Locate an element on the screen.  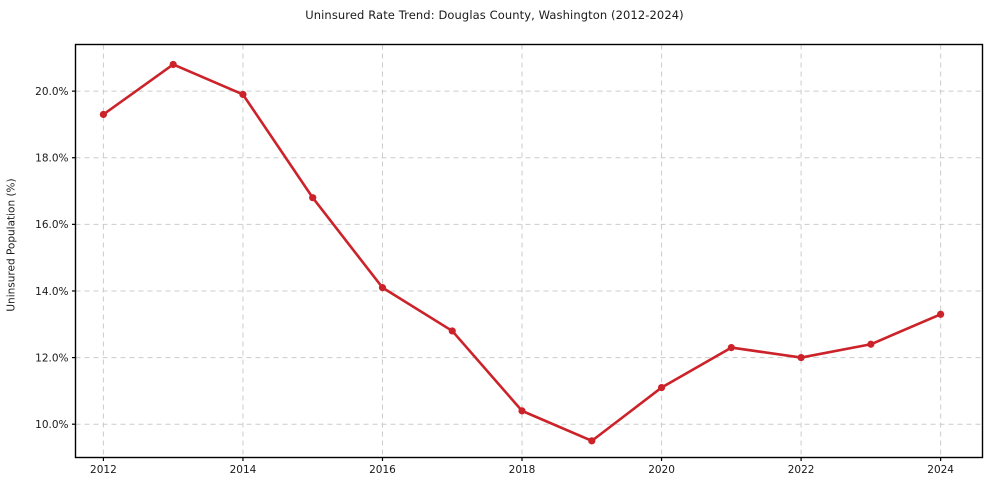
x-axis-ticks: 2012 2014 2016 2018 2020 2022 2024 is located at coordinates (522, 466).